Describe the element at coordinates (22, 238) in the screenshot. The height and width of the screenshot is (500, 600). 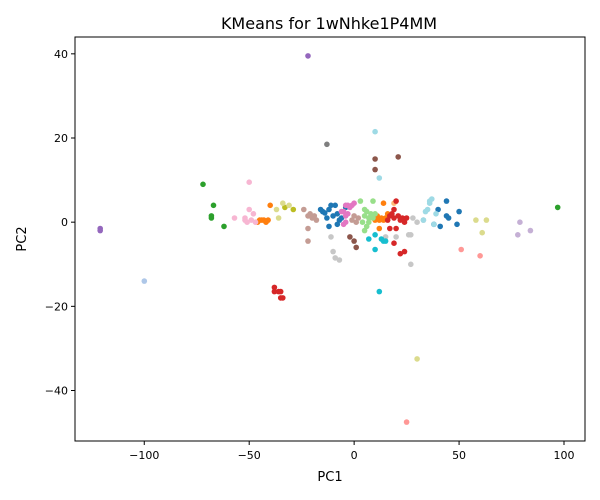
I see `y-axis-label: PC2` at that location.